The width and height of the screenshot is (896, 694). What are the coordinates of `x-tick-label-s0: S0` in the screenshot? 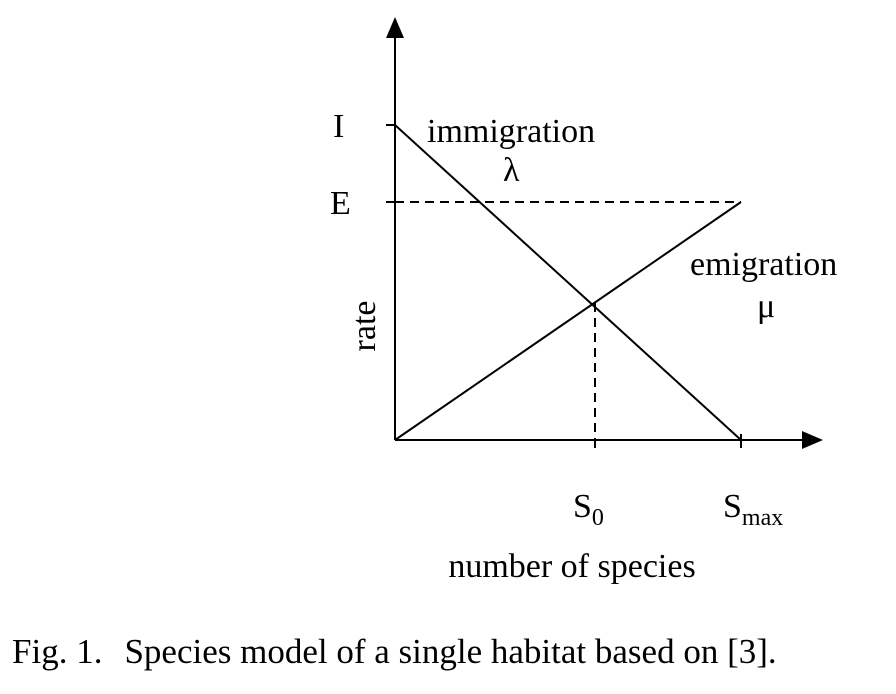 It's located at (588, 509).